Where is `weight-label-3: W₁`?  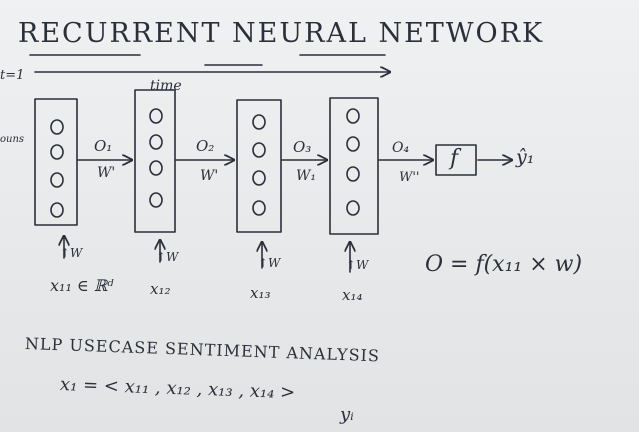
weight-label-3: W₁ is located at coordinates (306, 176).